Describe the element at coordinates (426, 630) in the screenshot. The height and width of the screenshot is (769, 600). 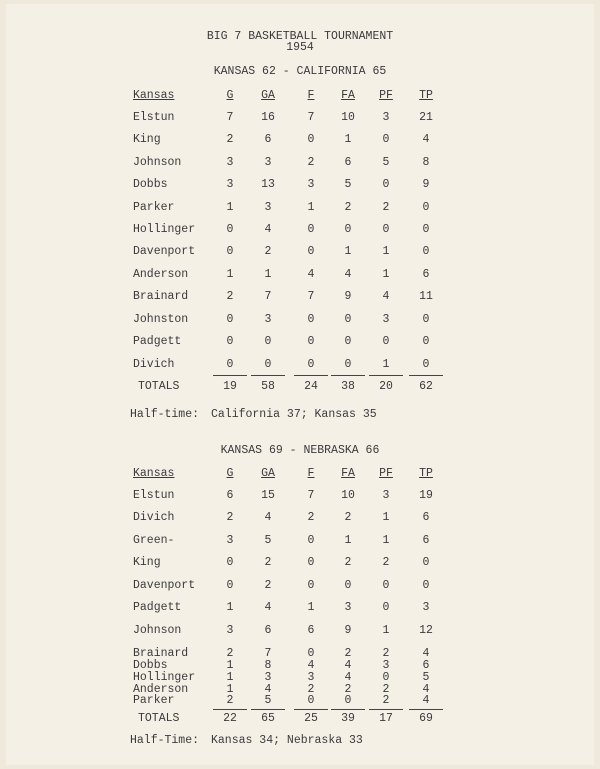
I see `stat-cell: 12` at that location.